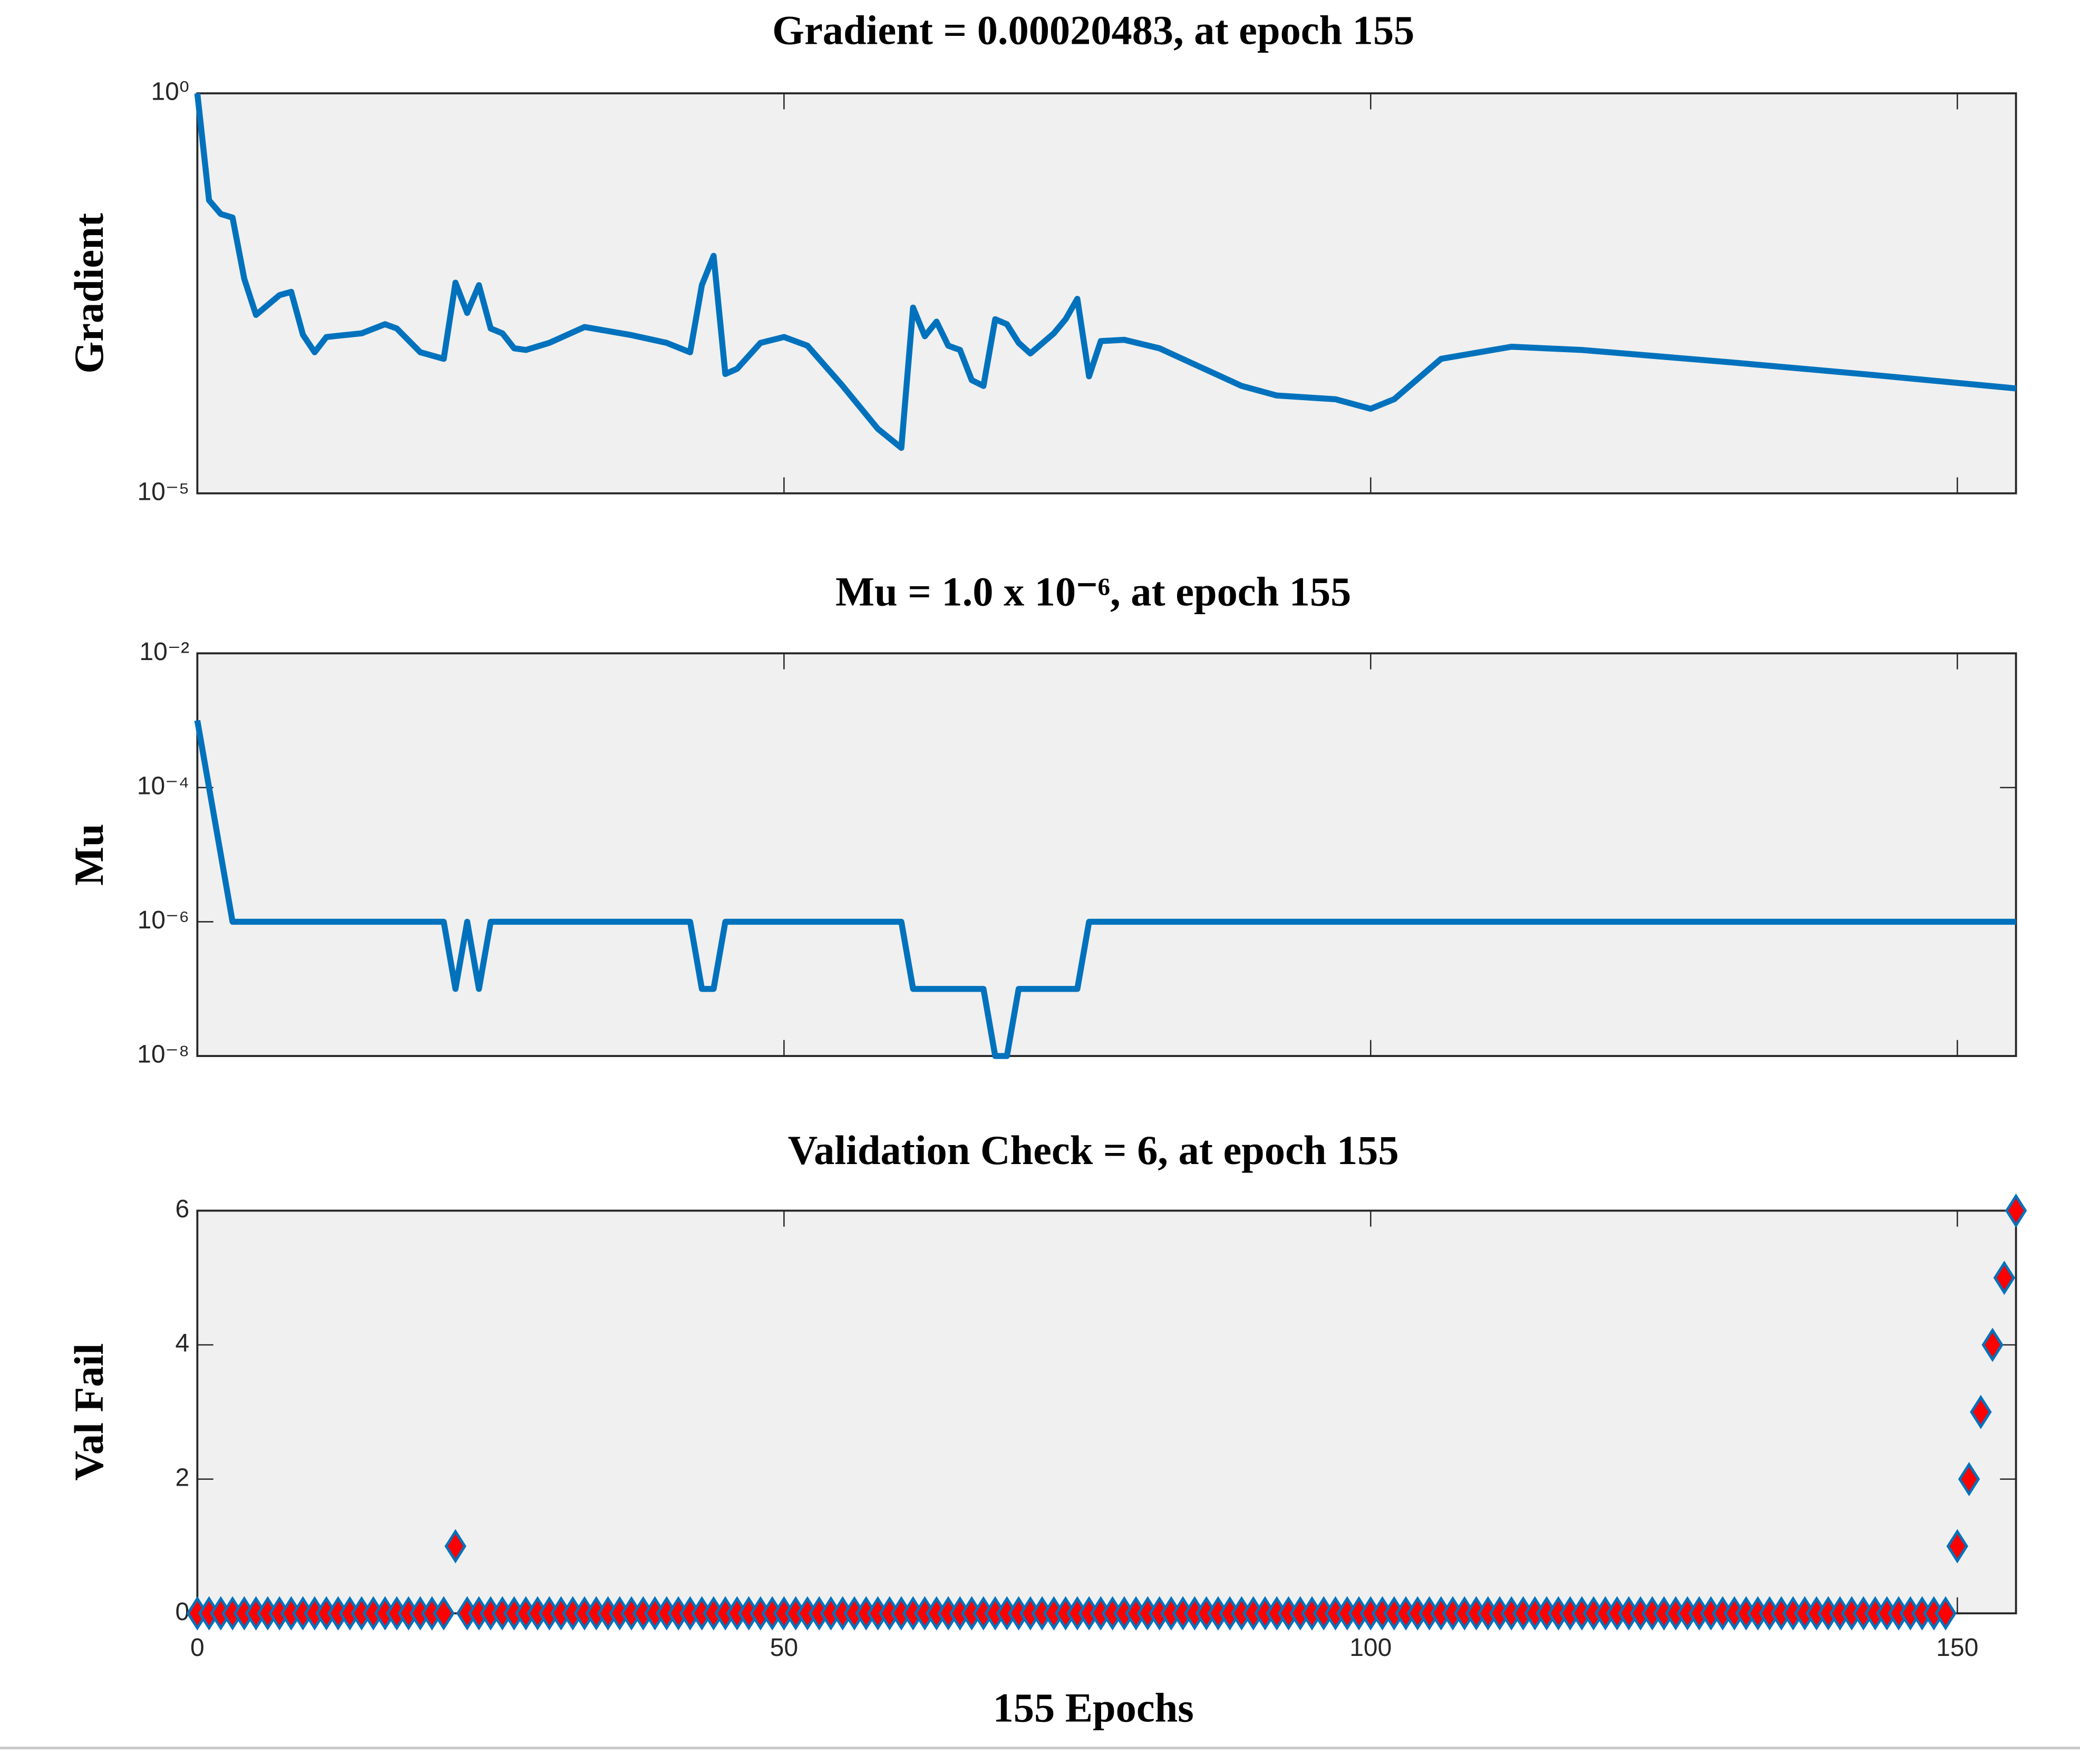 The width and height of the screenshot is (2080, 1764). What do you see at coordinates (163, 1055) in the screenshot?
I see `y-tick-label: 10⁻⁸` at bounding box center [163, 1055].